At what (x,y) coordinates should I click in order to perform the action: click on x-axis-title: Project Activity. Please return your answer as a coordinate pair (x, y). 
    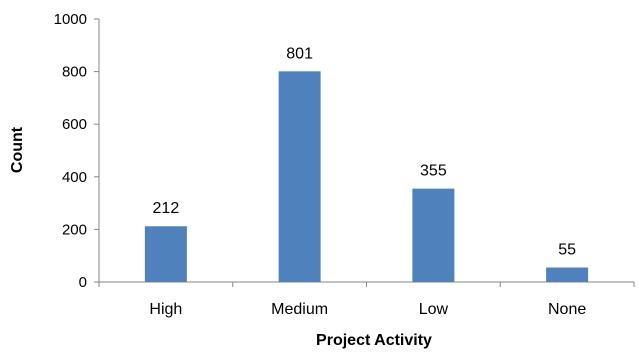
    Looking at the image, I should click on (374, 340).